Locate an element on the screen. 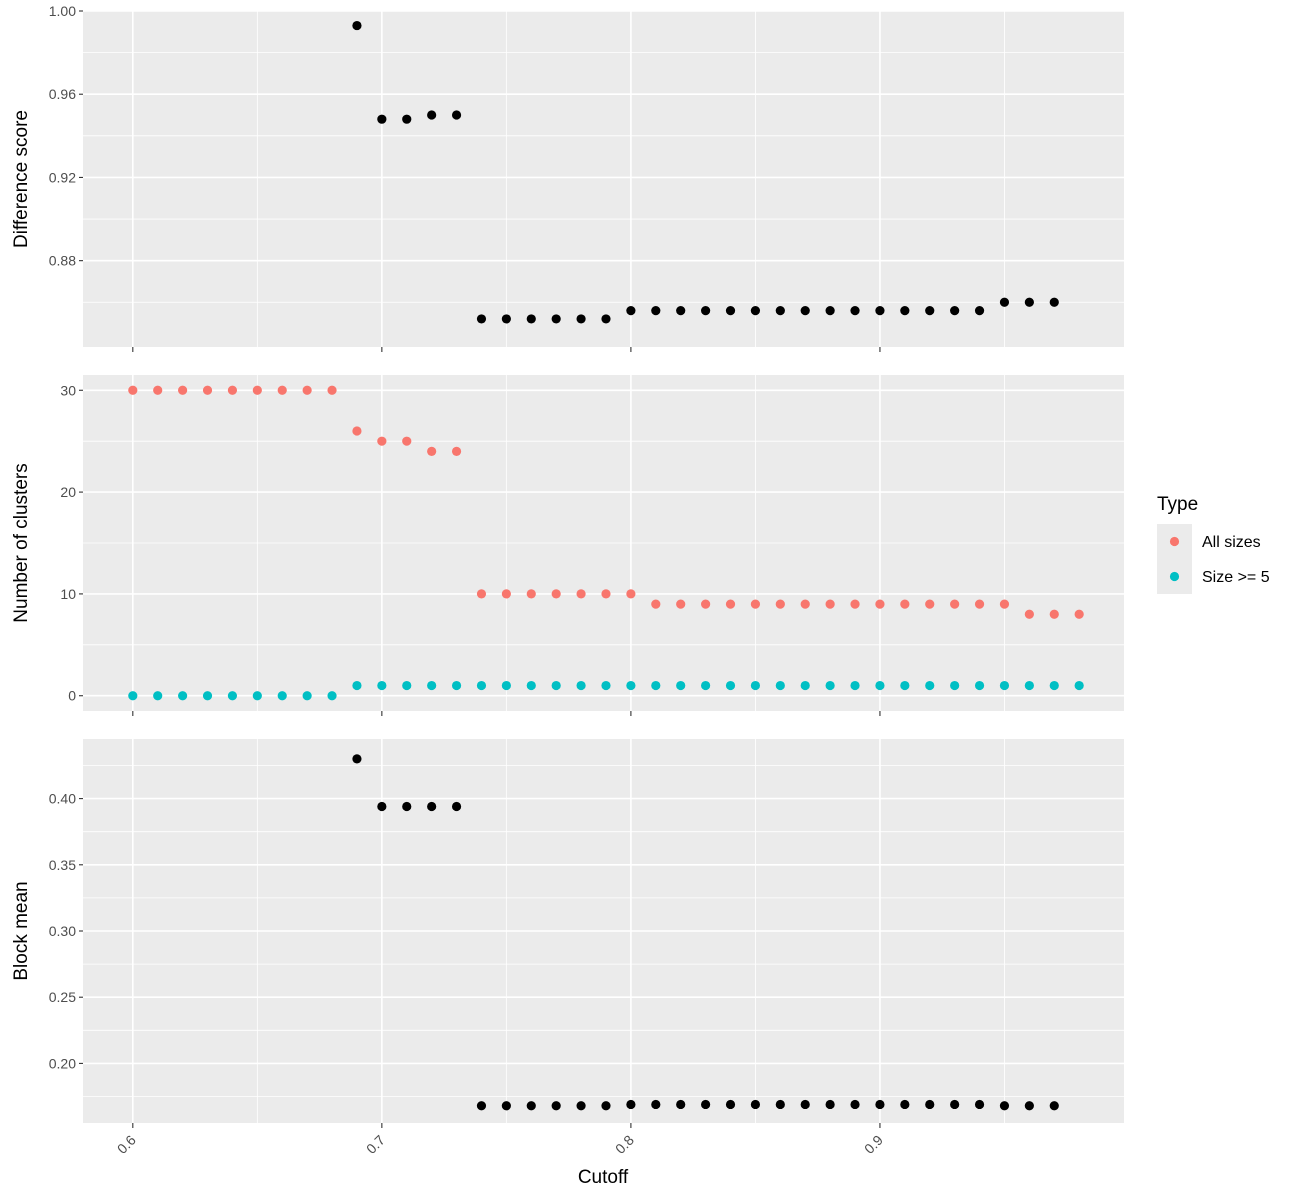  y-tick-label: 0.30 is located at coordinates (62, 931).